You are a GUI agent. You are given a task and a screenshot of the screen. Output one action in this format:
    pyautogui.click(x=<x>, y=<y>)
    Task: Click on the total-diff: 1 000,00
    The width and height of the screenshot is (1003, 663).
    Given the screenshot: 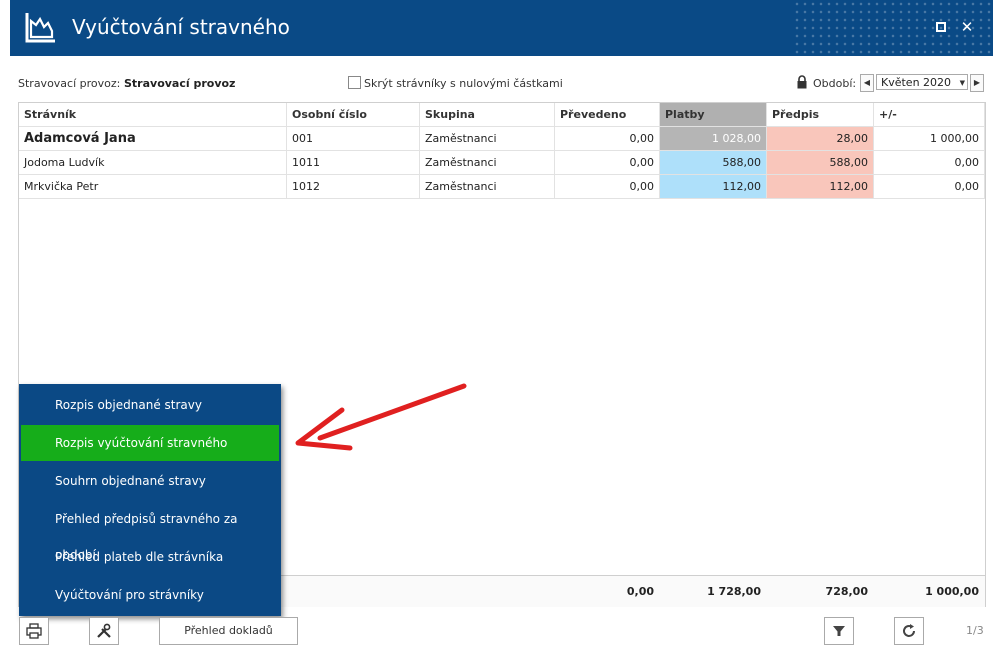 What is the action you would take?
    pyautogui.click(x=952, y=591)
    